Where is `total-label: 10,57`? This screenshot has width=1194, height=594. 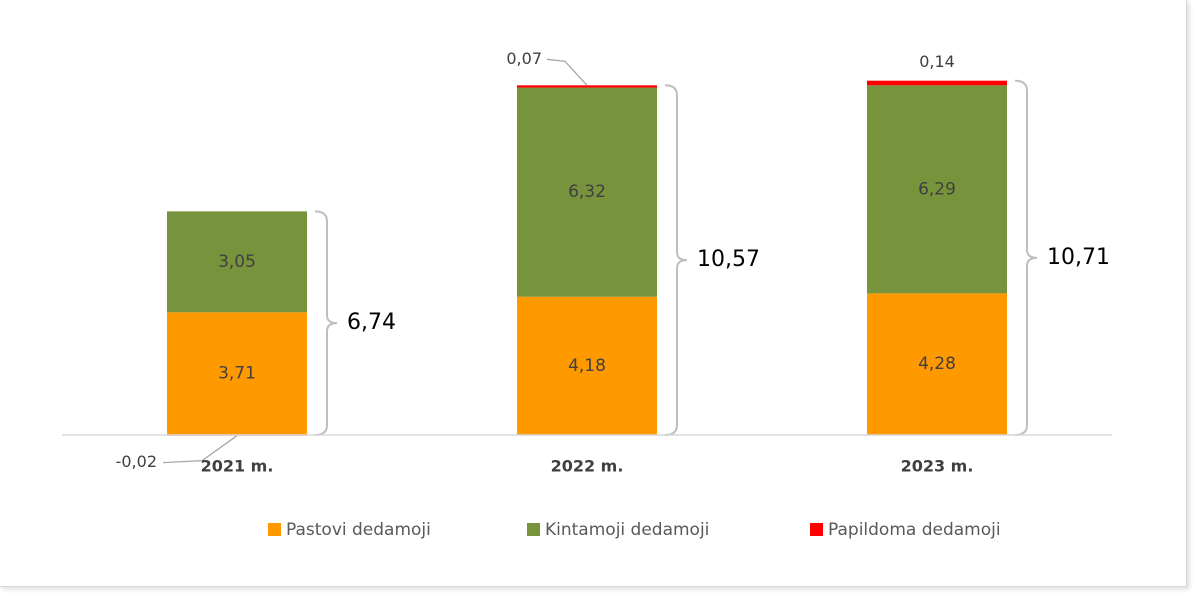 total-label: 10,57 is located at coordinates (728, 259).